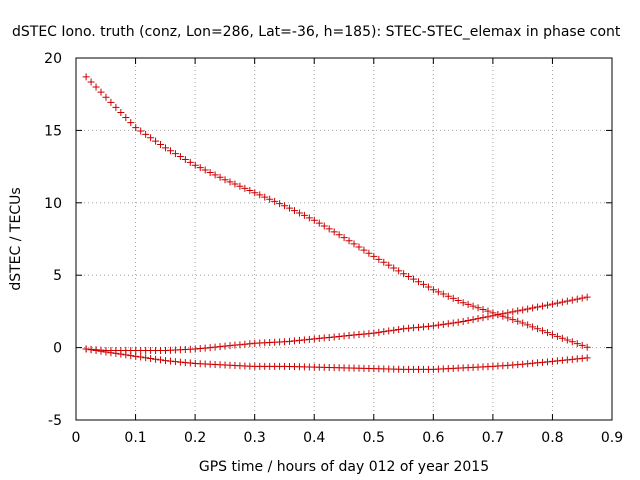  Describe the element at coordinates (433, 438) in the screenshot. I see `x-tick-label: 0.6` at that location.